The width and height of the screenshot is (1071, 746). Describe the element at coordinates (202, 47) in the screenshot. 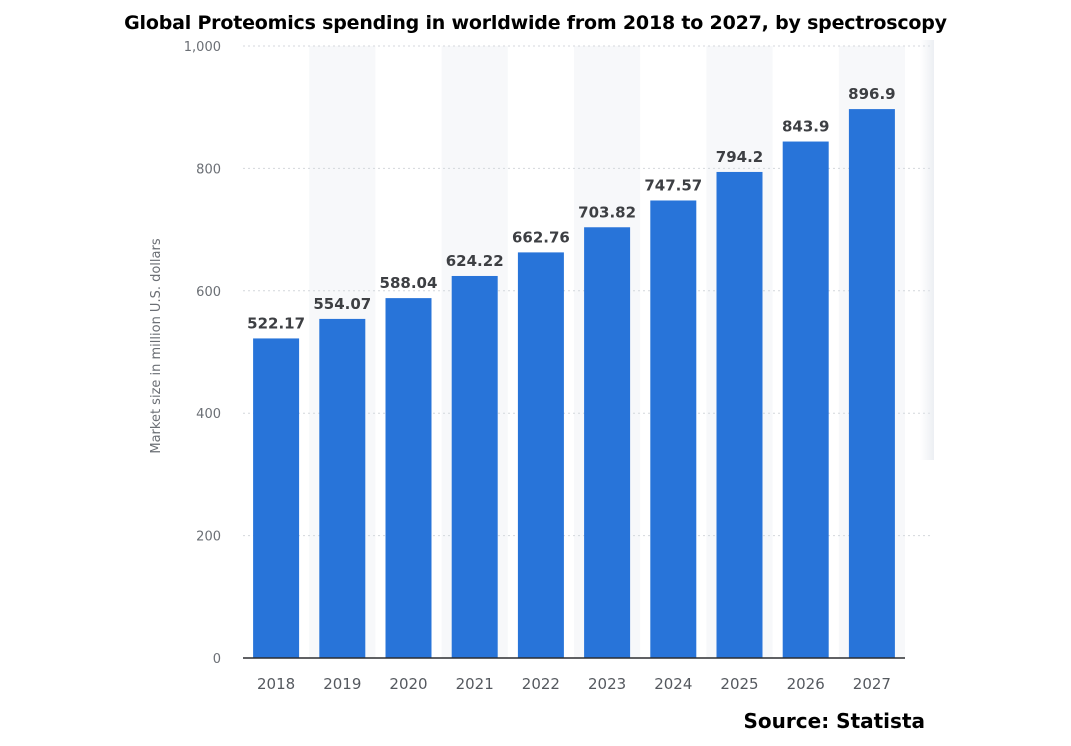

I see `y-tick-label: 1,000` at that location.